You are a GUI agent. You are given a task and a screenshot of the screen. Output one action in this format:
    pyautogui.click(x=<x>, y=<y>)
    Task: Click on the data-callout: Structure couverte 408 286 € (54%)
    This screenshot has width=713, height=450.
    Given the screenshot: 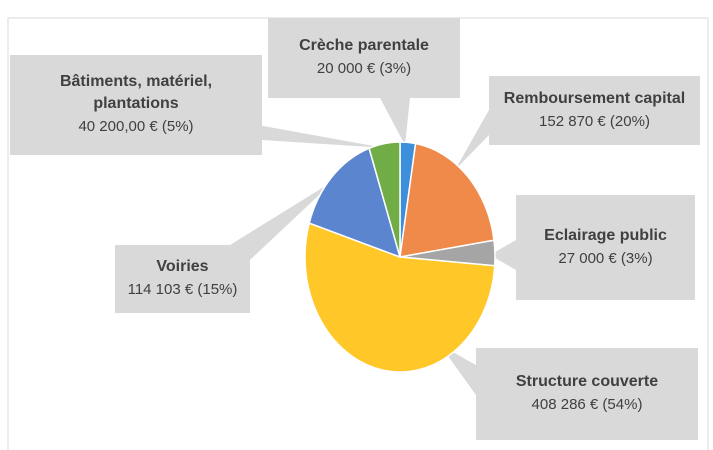 What is the action you would take?
    pyautogui.click(x=587, y=394)
    